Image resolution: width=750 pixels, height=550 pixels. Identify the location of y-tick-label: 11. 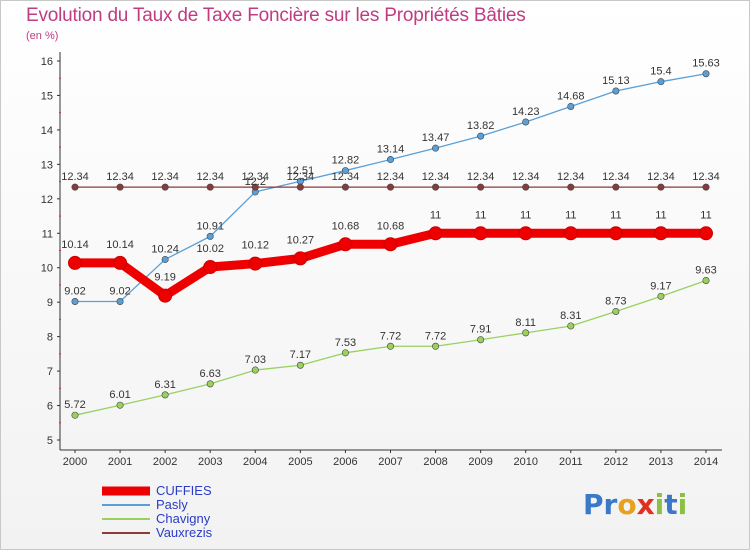
(47, 234).